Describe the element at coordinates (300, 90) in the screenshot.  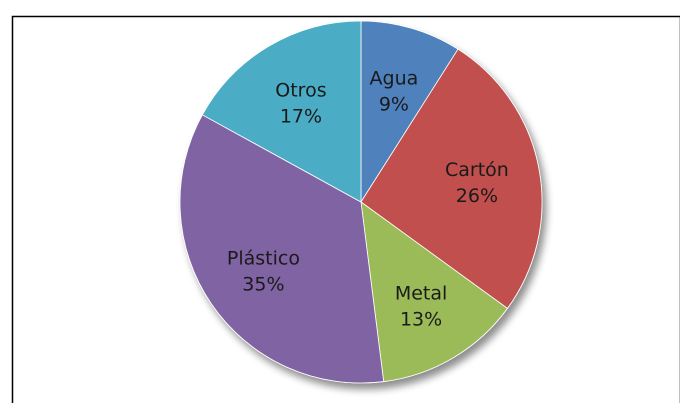
I see `slice-label-otros: Otros` at that location.